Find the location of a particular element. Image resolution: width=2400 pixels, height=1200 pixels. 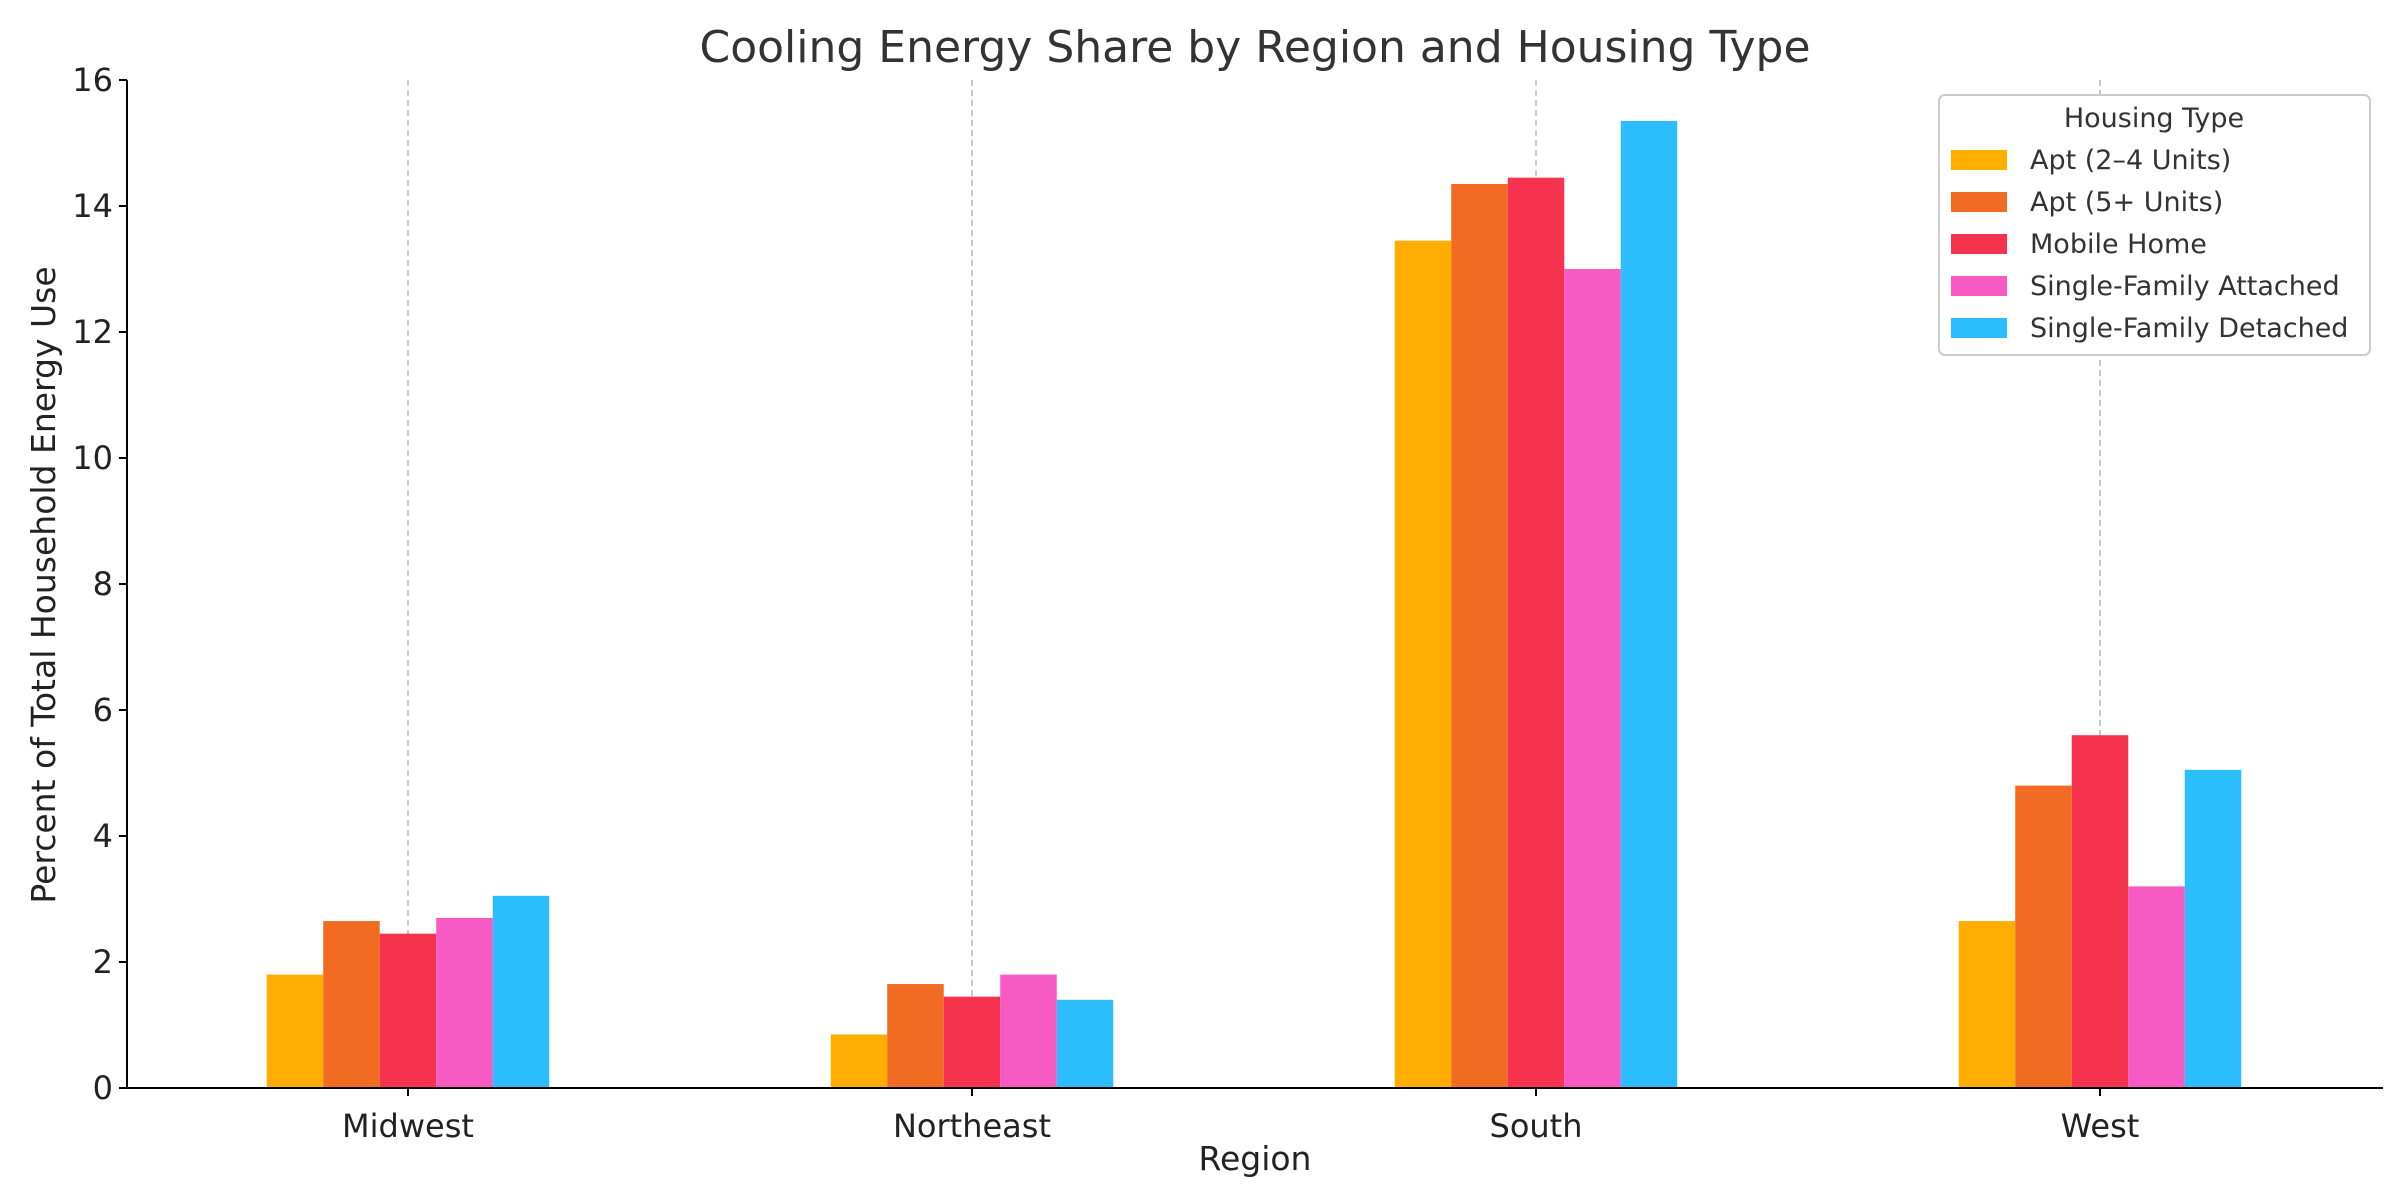

x-tick-label: Midwest is located at coordinates (408, 1126).